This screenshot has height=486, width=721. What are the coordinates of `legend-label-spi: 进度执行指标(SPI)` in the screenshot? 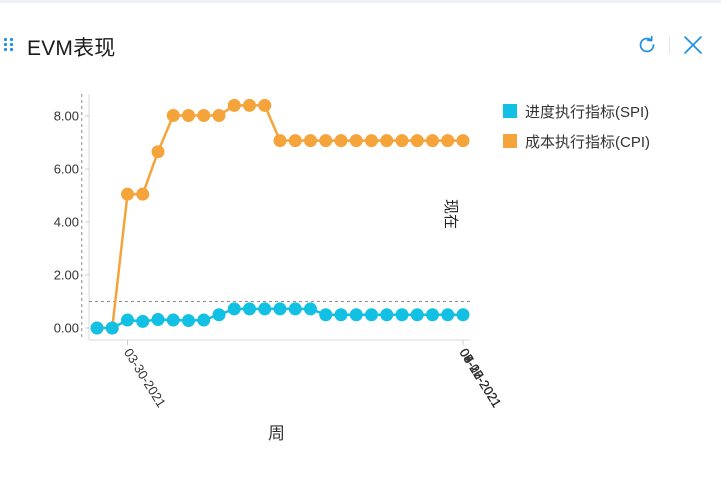 It's located at (587, 112).